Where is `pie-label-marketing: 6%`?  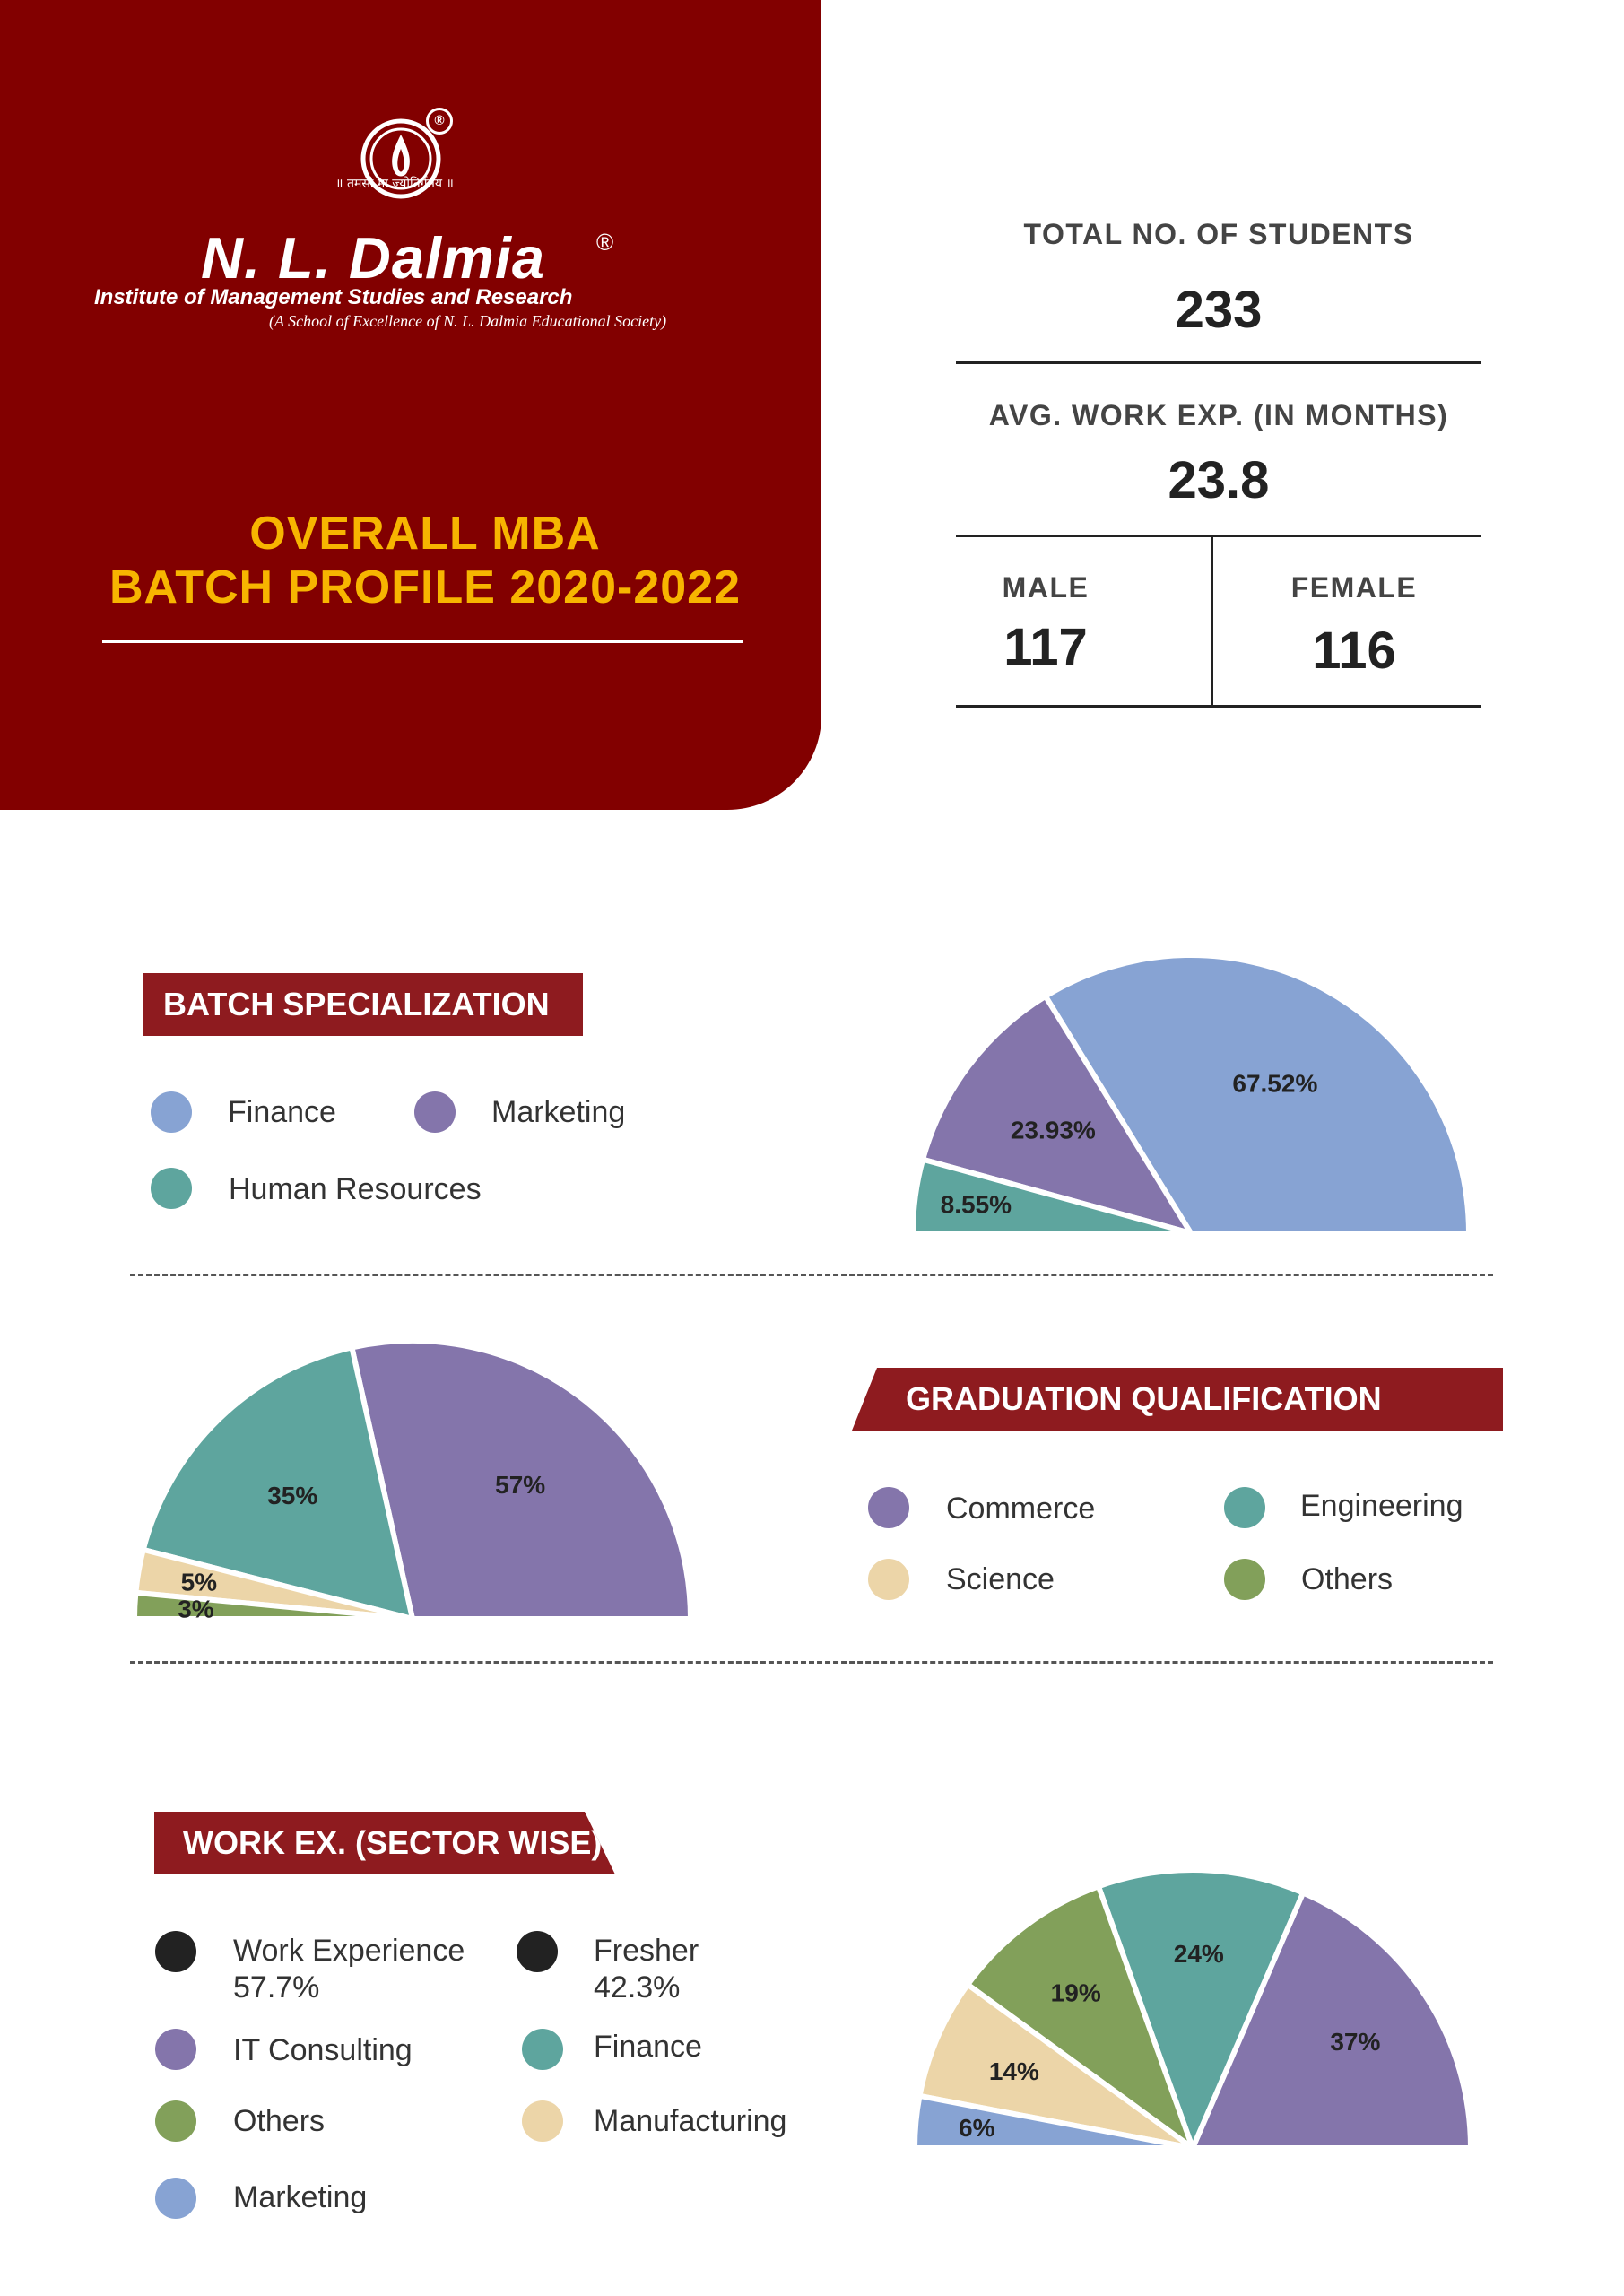
pie-label-marketing: 6% is located at coordinates (977, 2128).